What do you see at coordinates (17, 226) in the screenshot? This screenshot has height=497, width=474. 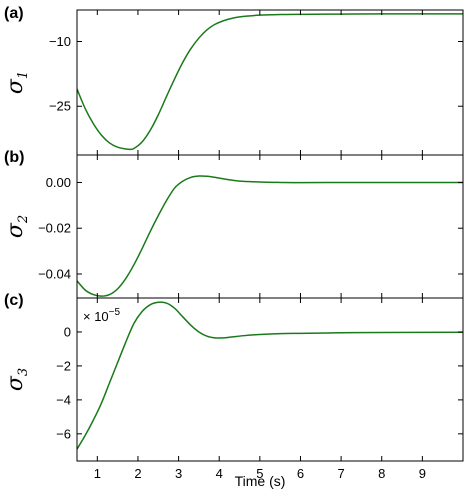 I see `y-axis-label: σ2` at bounding box center [17, 226].